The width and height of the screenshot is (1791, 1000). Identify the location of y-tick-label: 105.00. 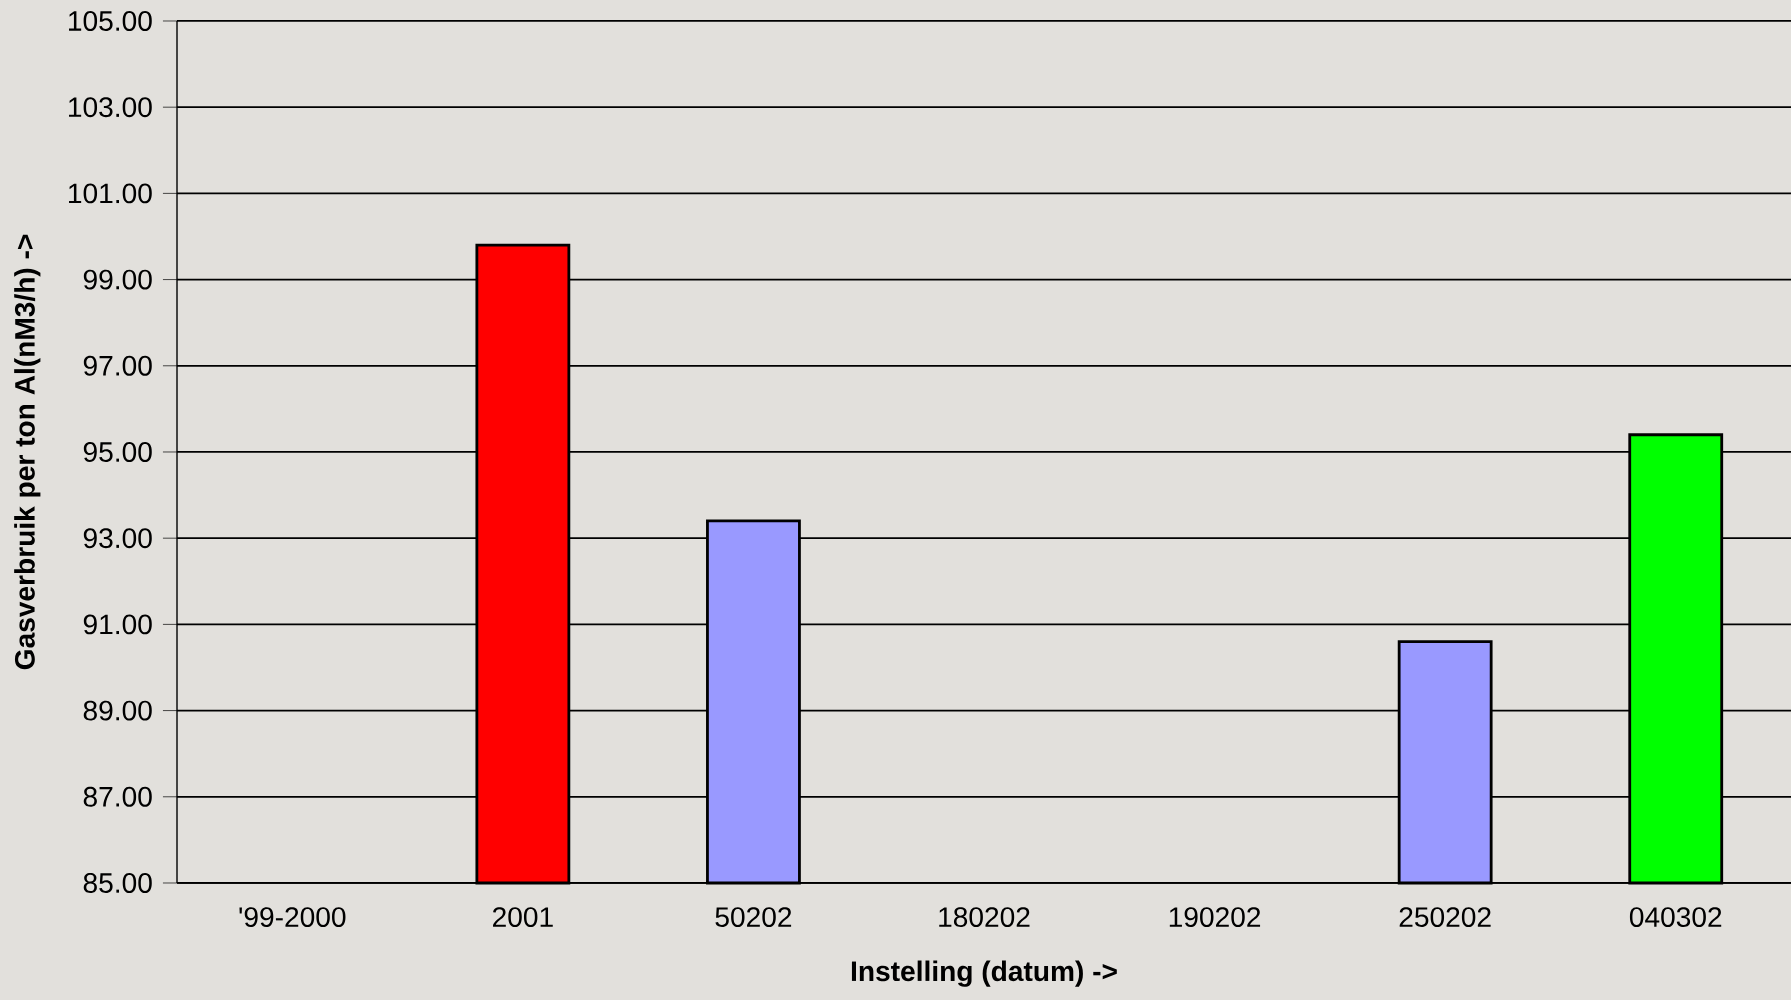
(110, 21).